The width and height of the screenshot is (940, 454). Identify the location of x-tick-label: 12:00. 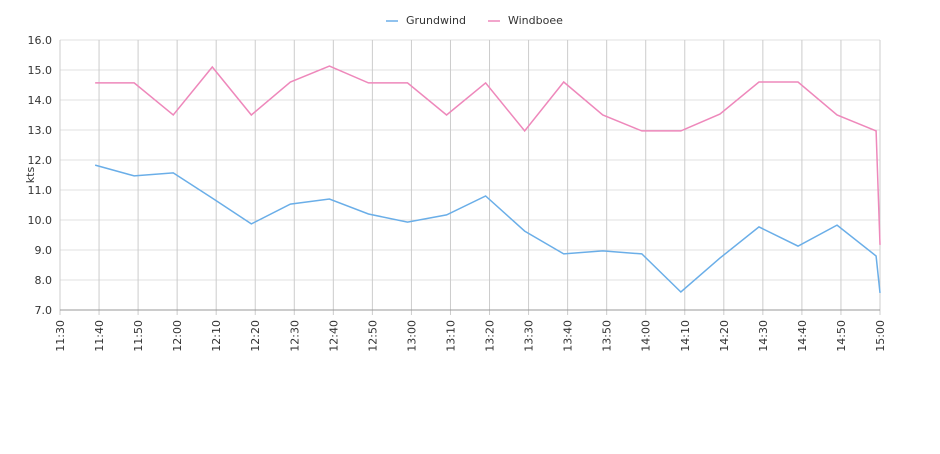
(177, 336).